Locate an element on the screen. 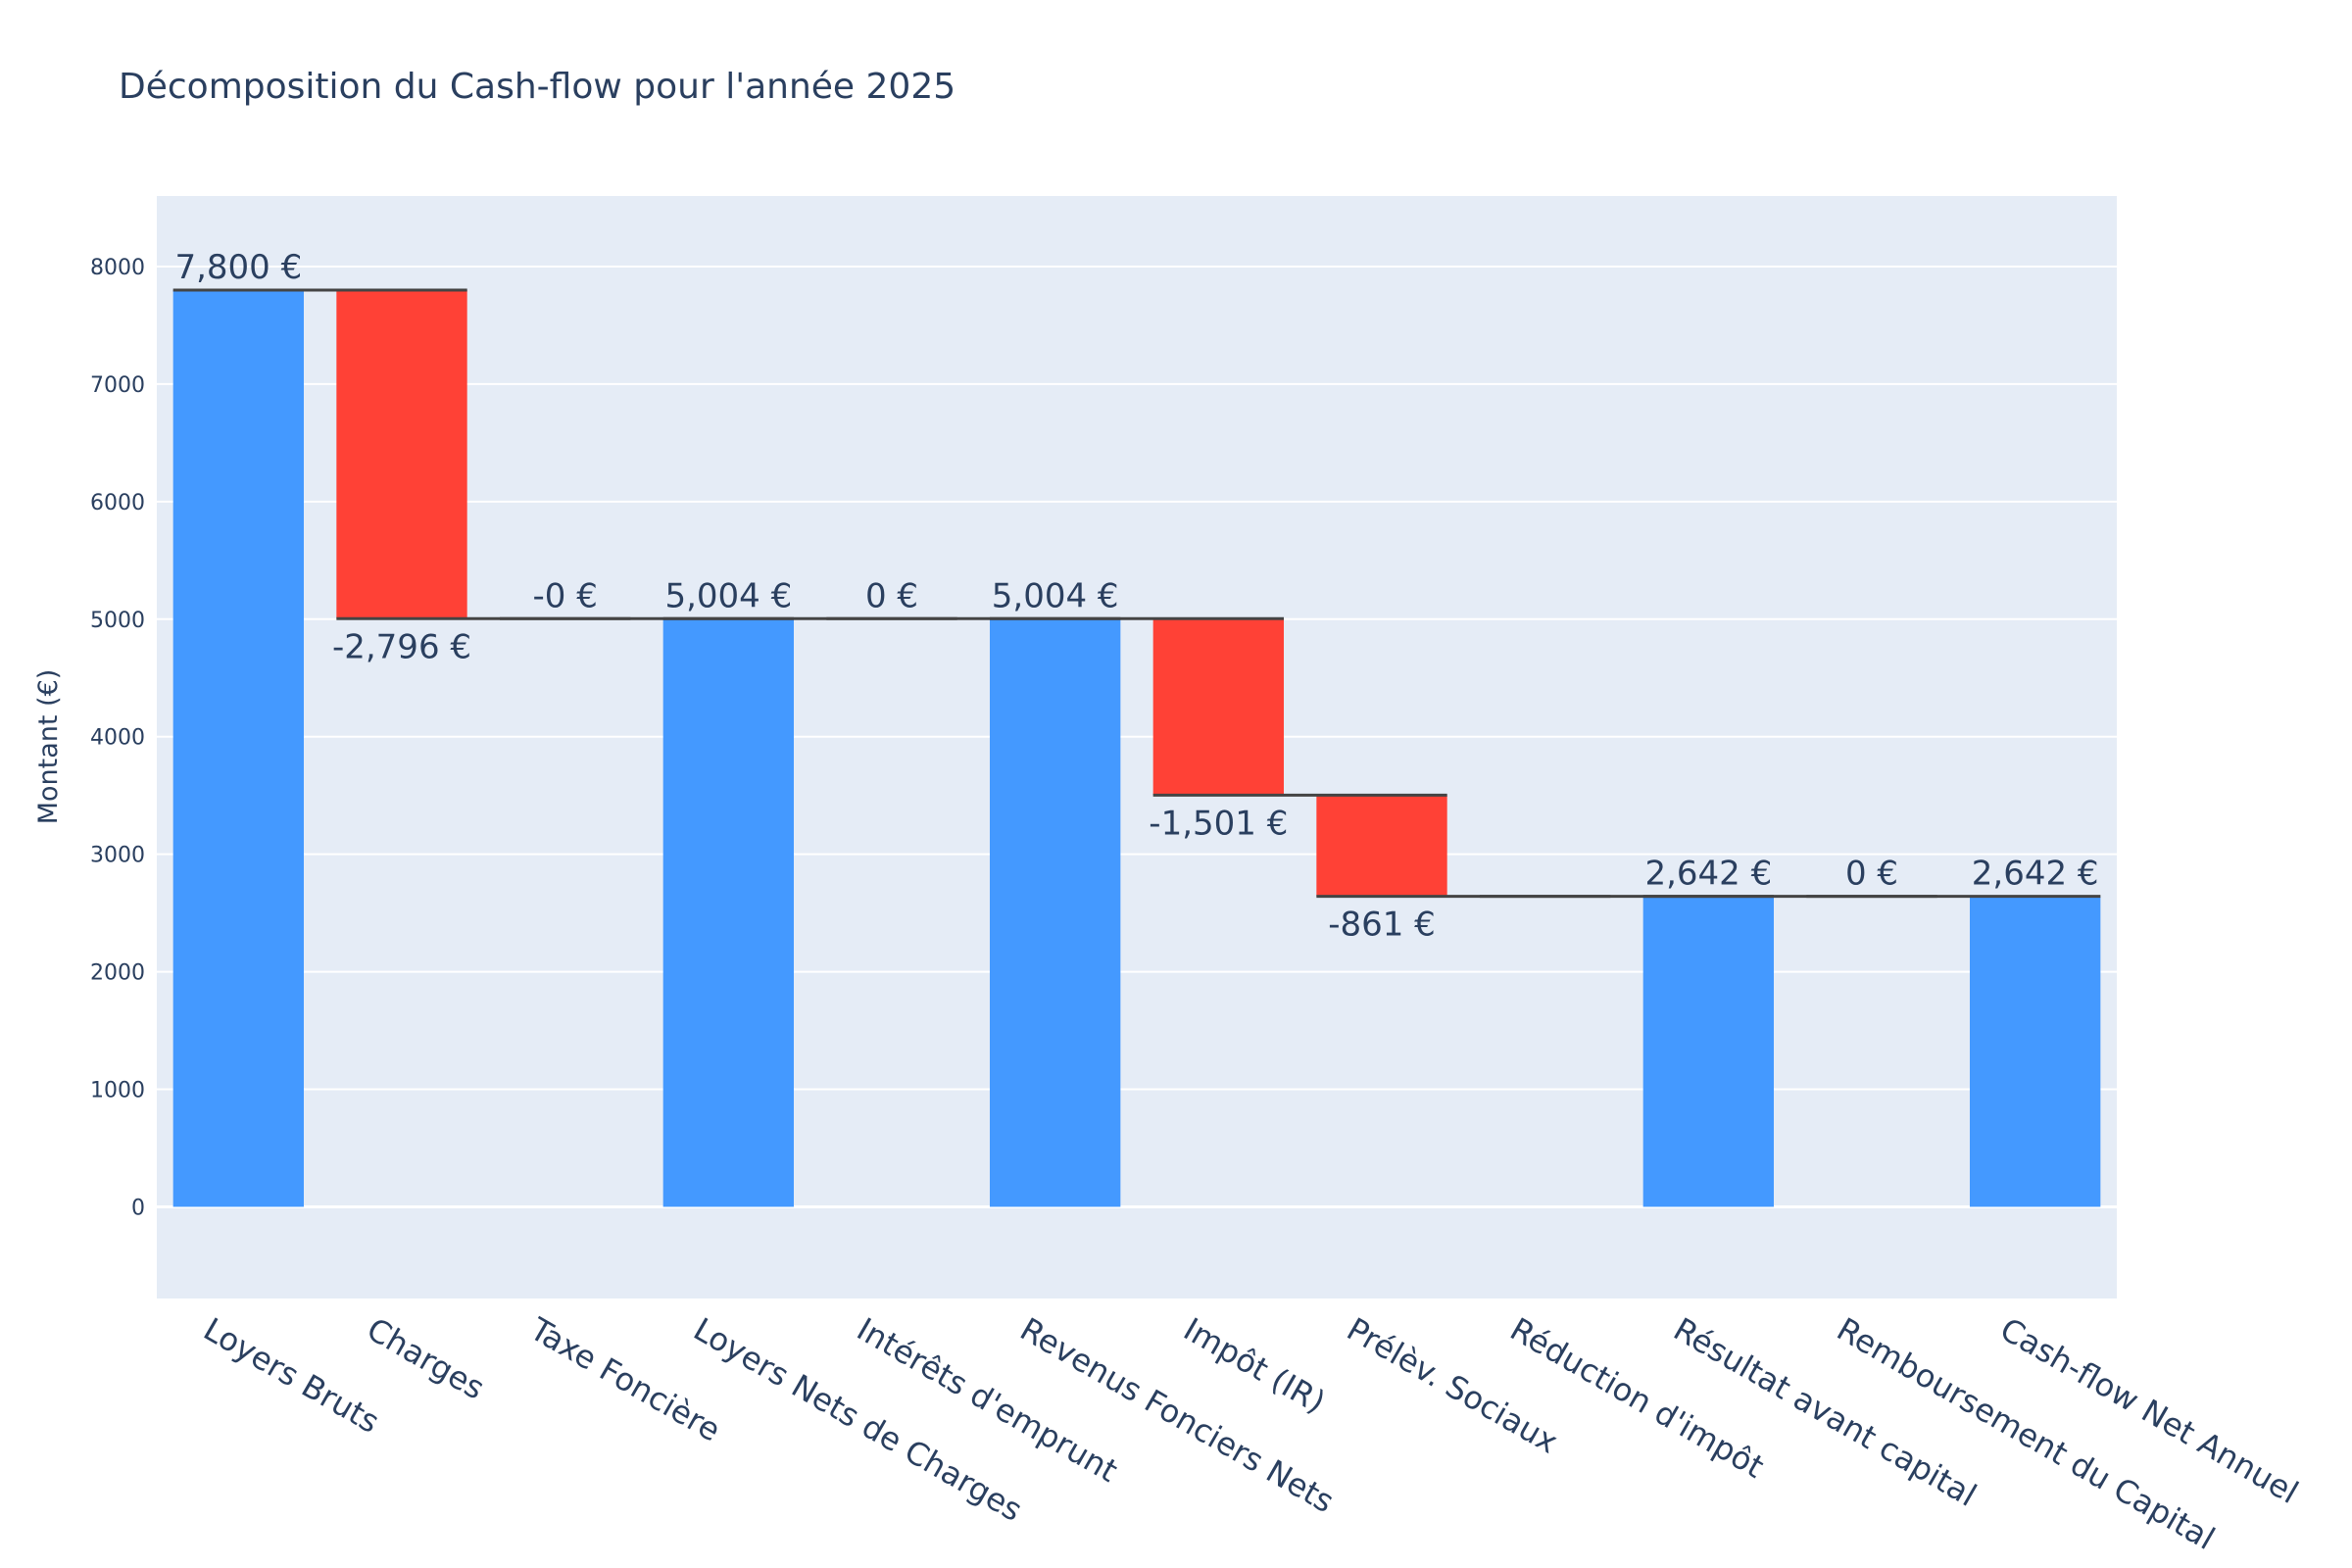 The height and width of the screenshot is (1568, 2352). y-tick-label: 1000 is located at coordinates (117, 1091).